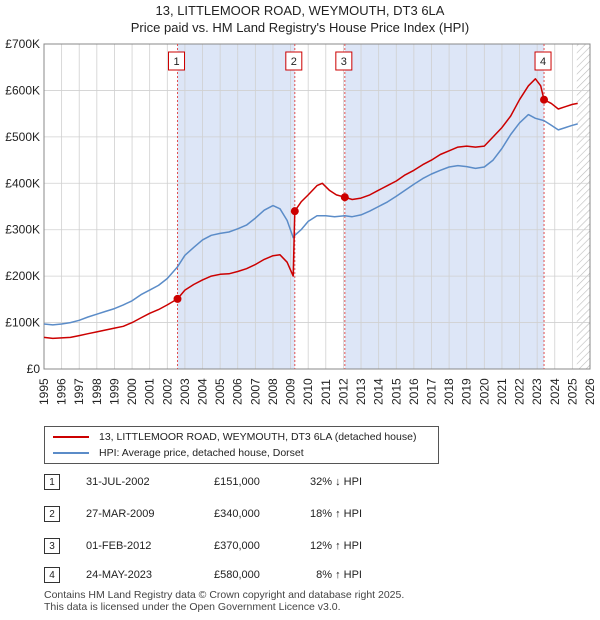 The image size is (600, 620). I want to click on x-tick-label-2024: 2024, so click(555, 391).